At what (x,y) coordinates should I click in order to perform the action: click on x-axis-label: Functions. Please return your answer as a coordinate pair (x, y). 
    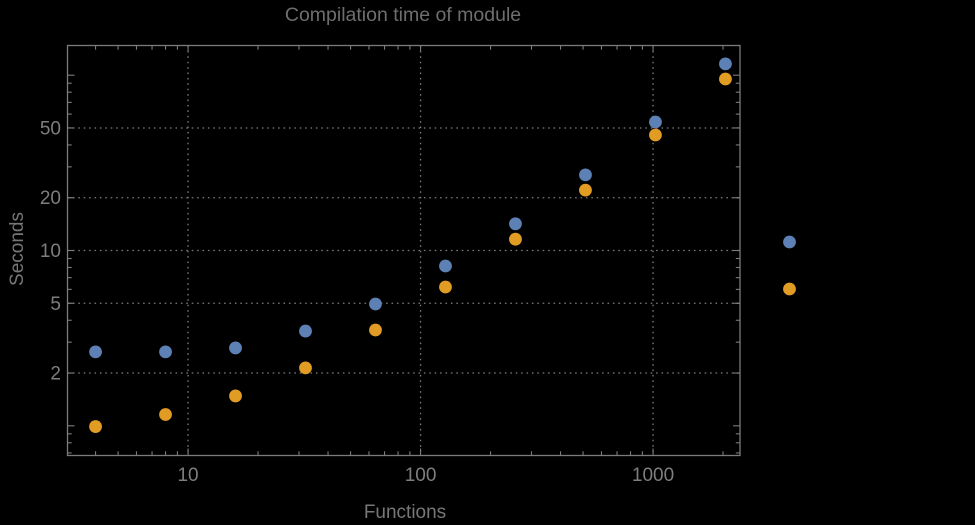
    Looking at the image, I should click on (405, 512).